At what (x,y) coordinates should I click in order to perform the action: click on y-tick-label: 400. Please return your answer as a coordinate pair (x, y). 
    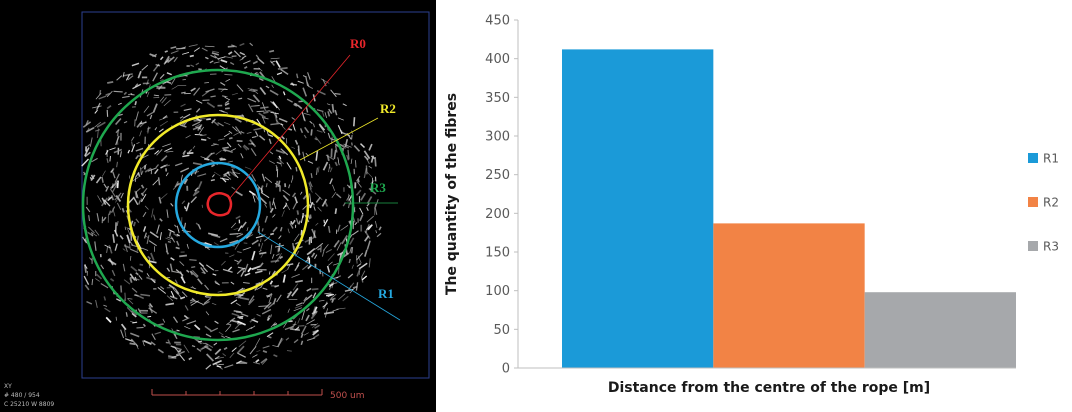
    Looking at the image, I should click on (497, 59).